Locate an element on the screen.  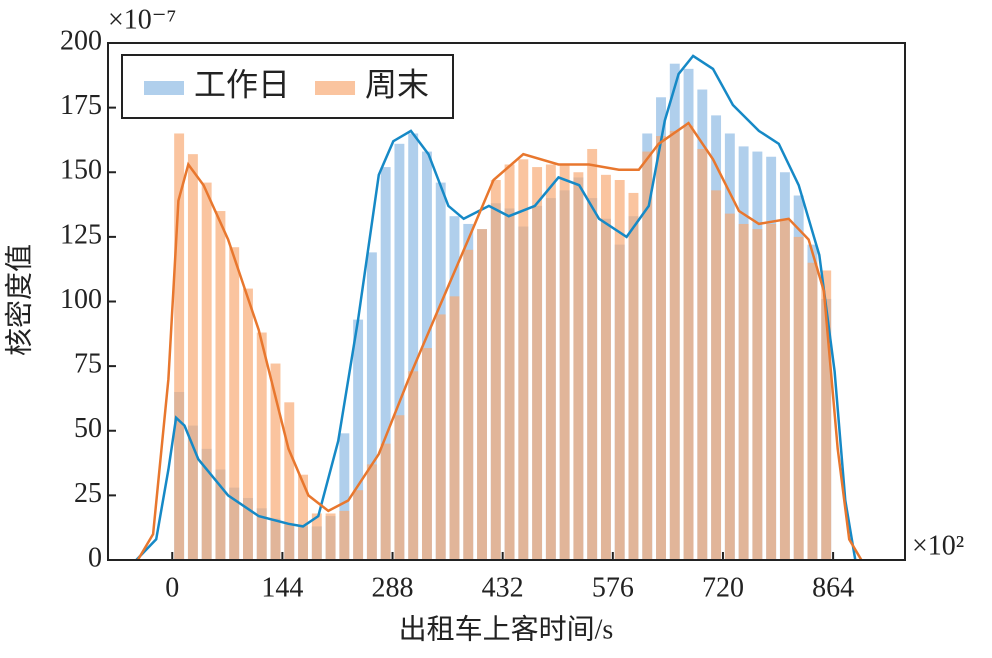
y-multiplier: ×10⁻⁷ is located at coordinates (142, 19).